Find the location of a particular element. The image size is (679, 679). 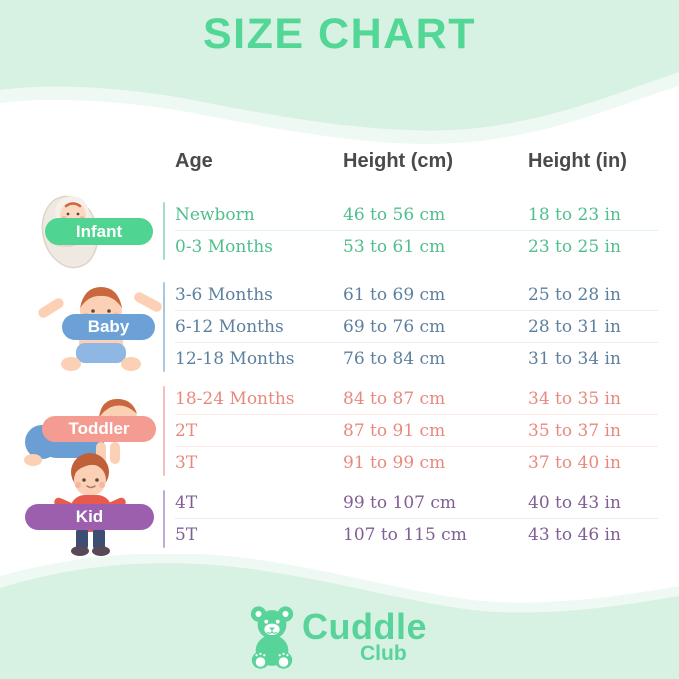

height-cm-cell: 76 to 84 cm is located at coordinates (394, 359).